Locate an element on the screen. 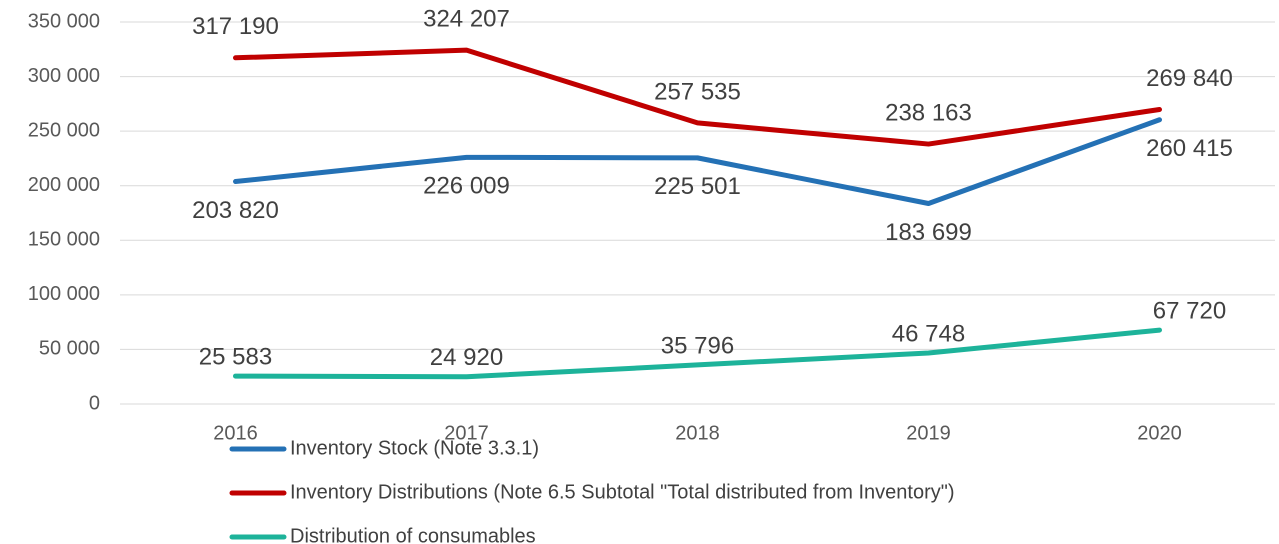 This screenshot has width=1279, height=544. y-tick-label: 250 000 is located at coordinates (64, 130).